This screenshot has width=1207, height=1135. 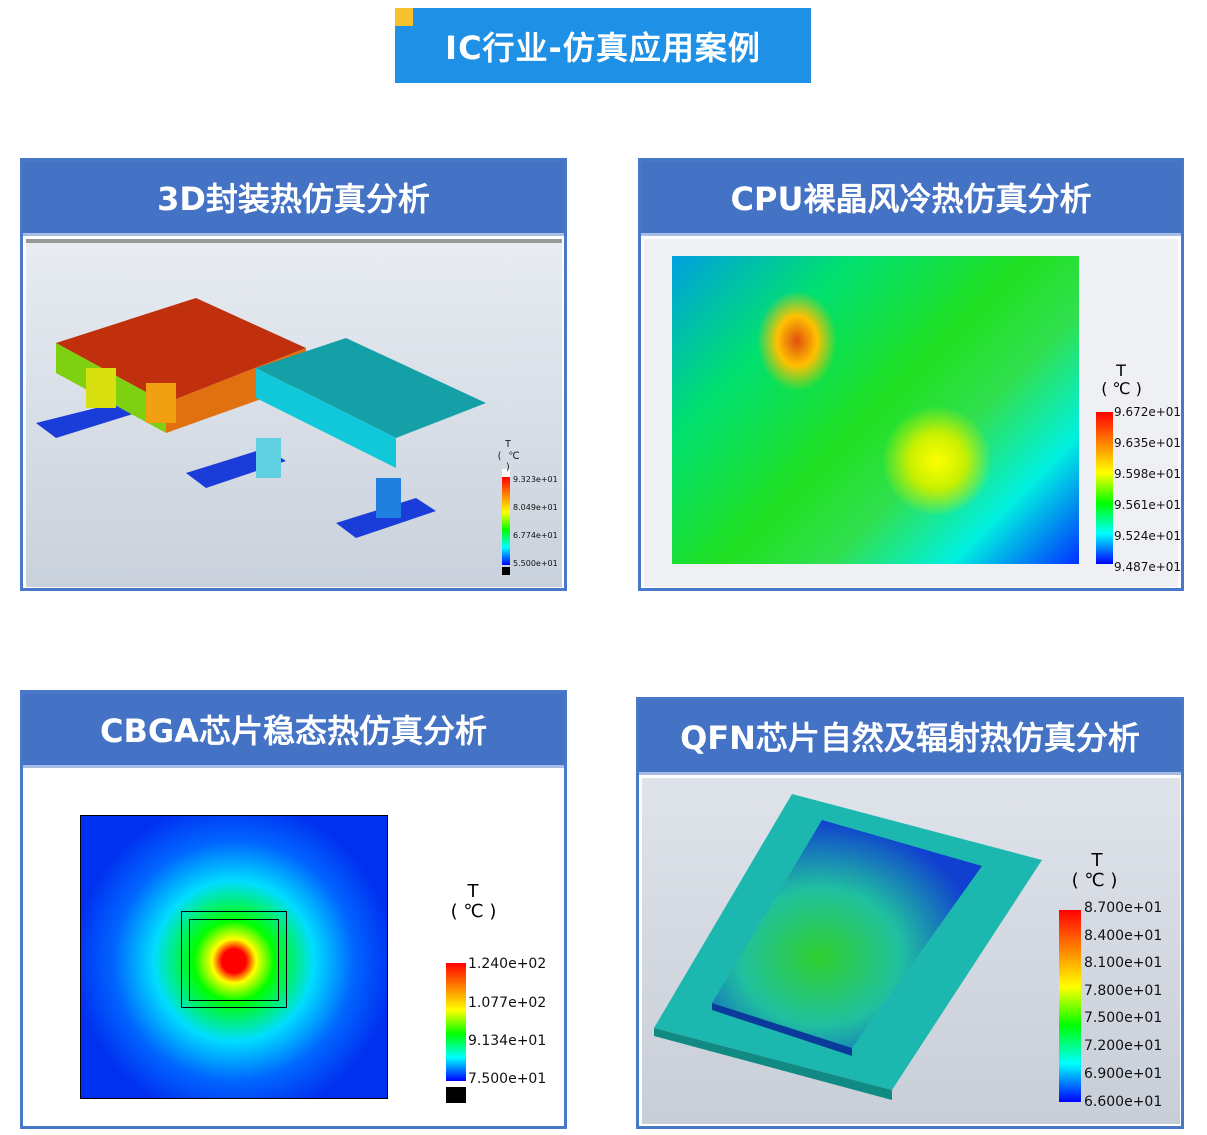 I want to click on legend-label: 9.672e+01, so click(x=1148, y=412).